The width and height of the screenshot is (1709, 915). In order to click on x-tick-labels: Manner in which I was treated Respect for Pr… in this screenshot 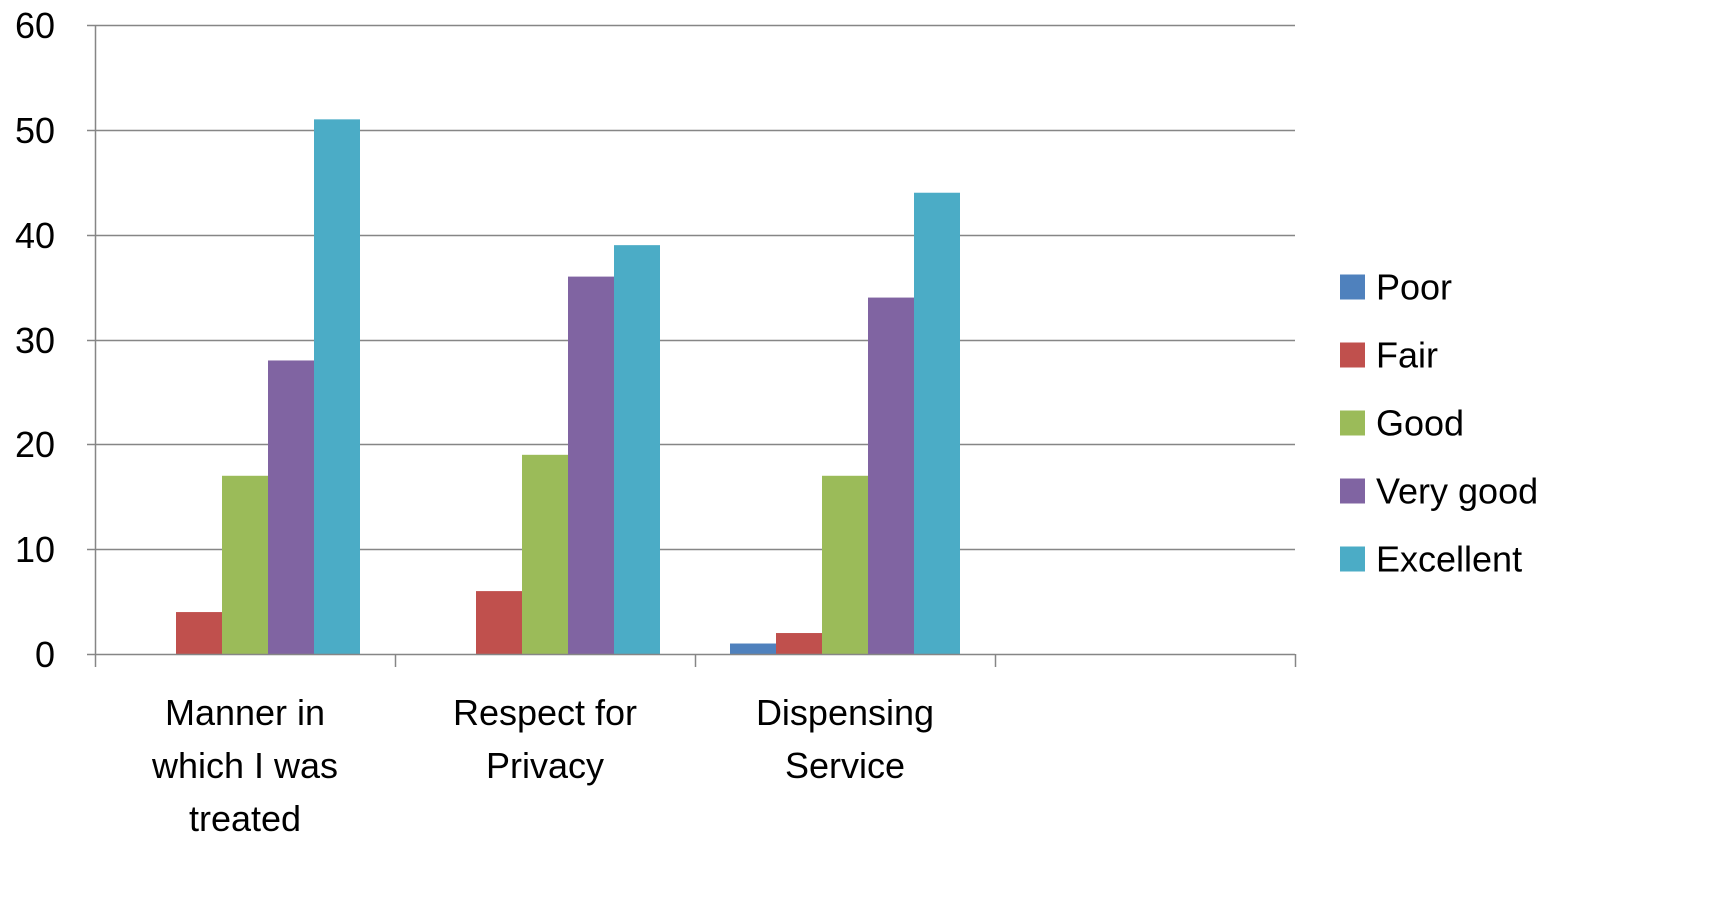, I will do `click(542, 765)`.